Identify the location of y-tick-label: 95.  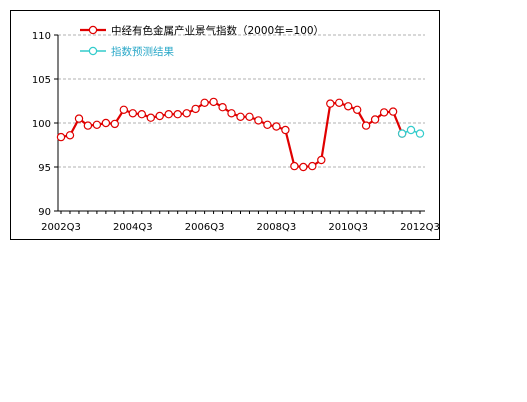
(44, 168).